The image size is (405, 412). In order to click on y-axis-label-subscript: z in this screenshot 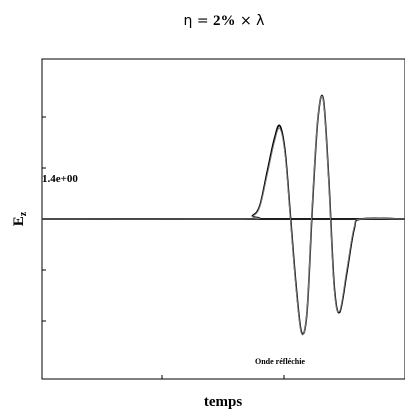, I will do `click(23, 213)`.